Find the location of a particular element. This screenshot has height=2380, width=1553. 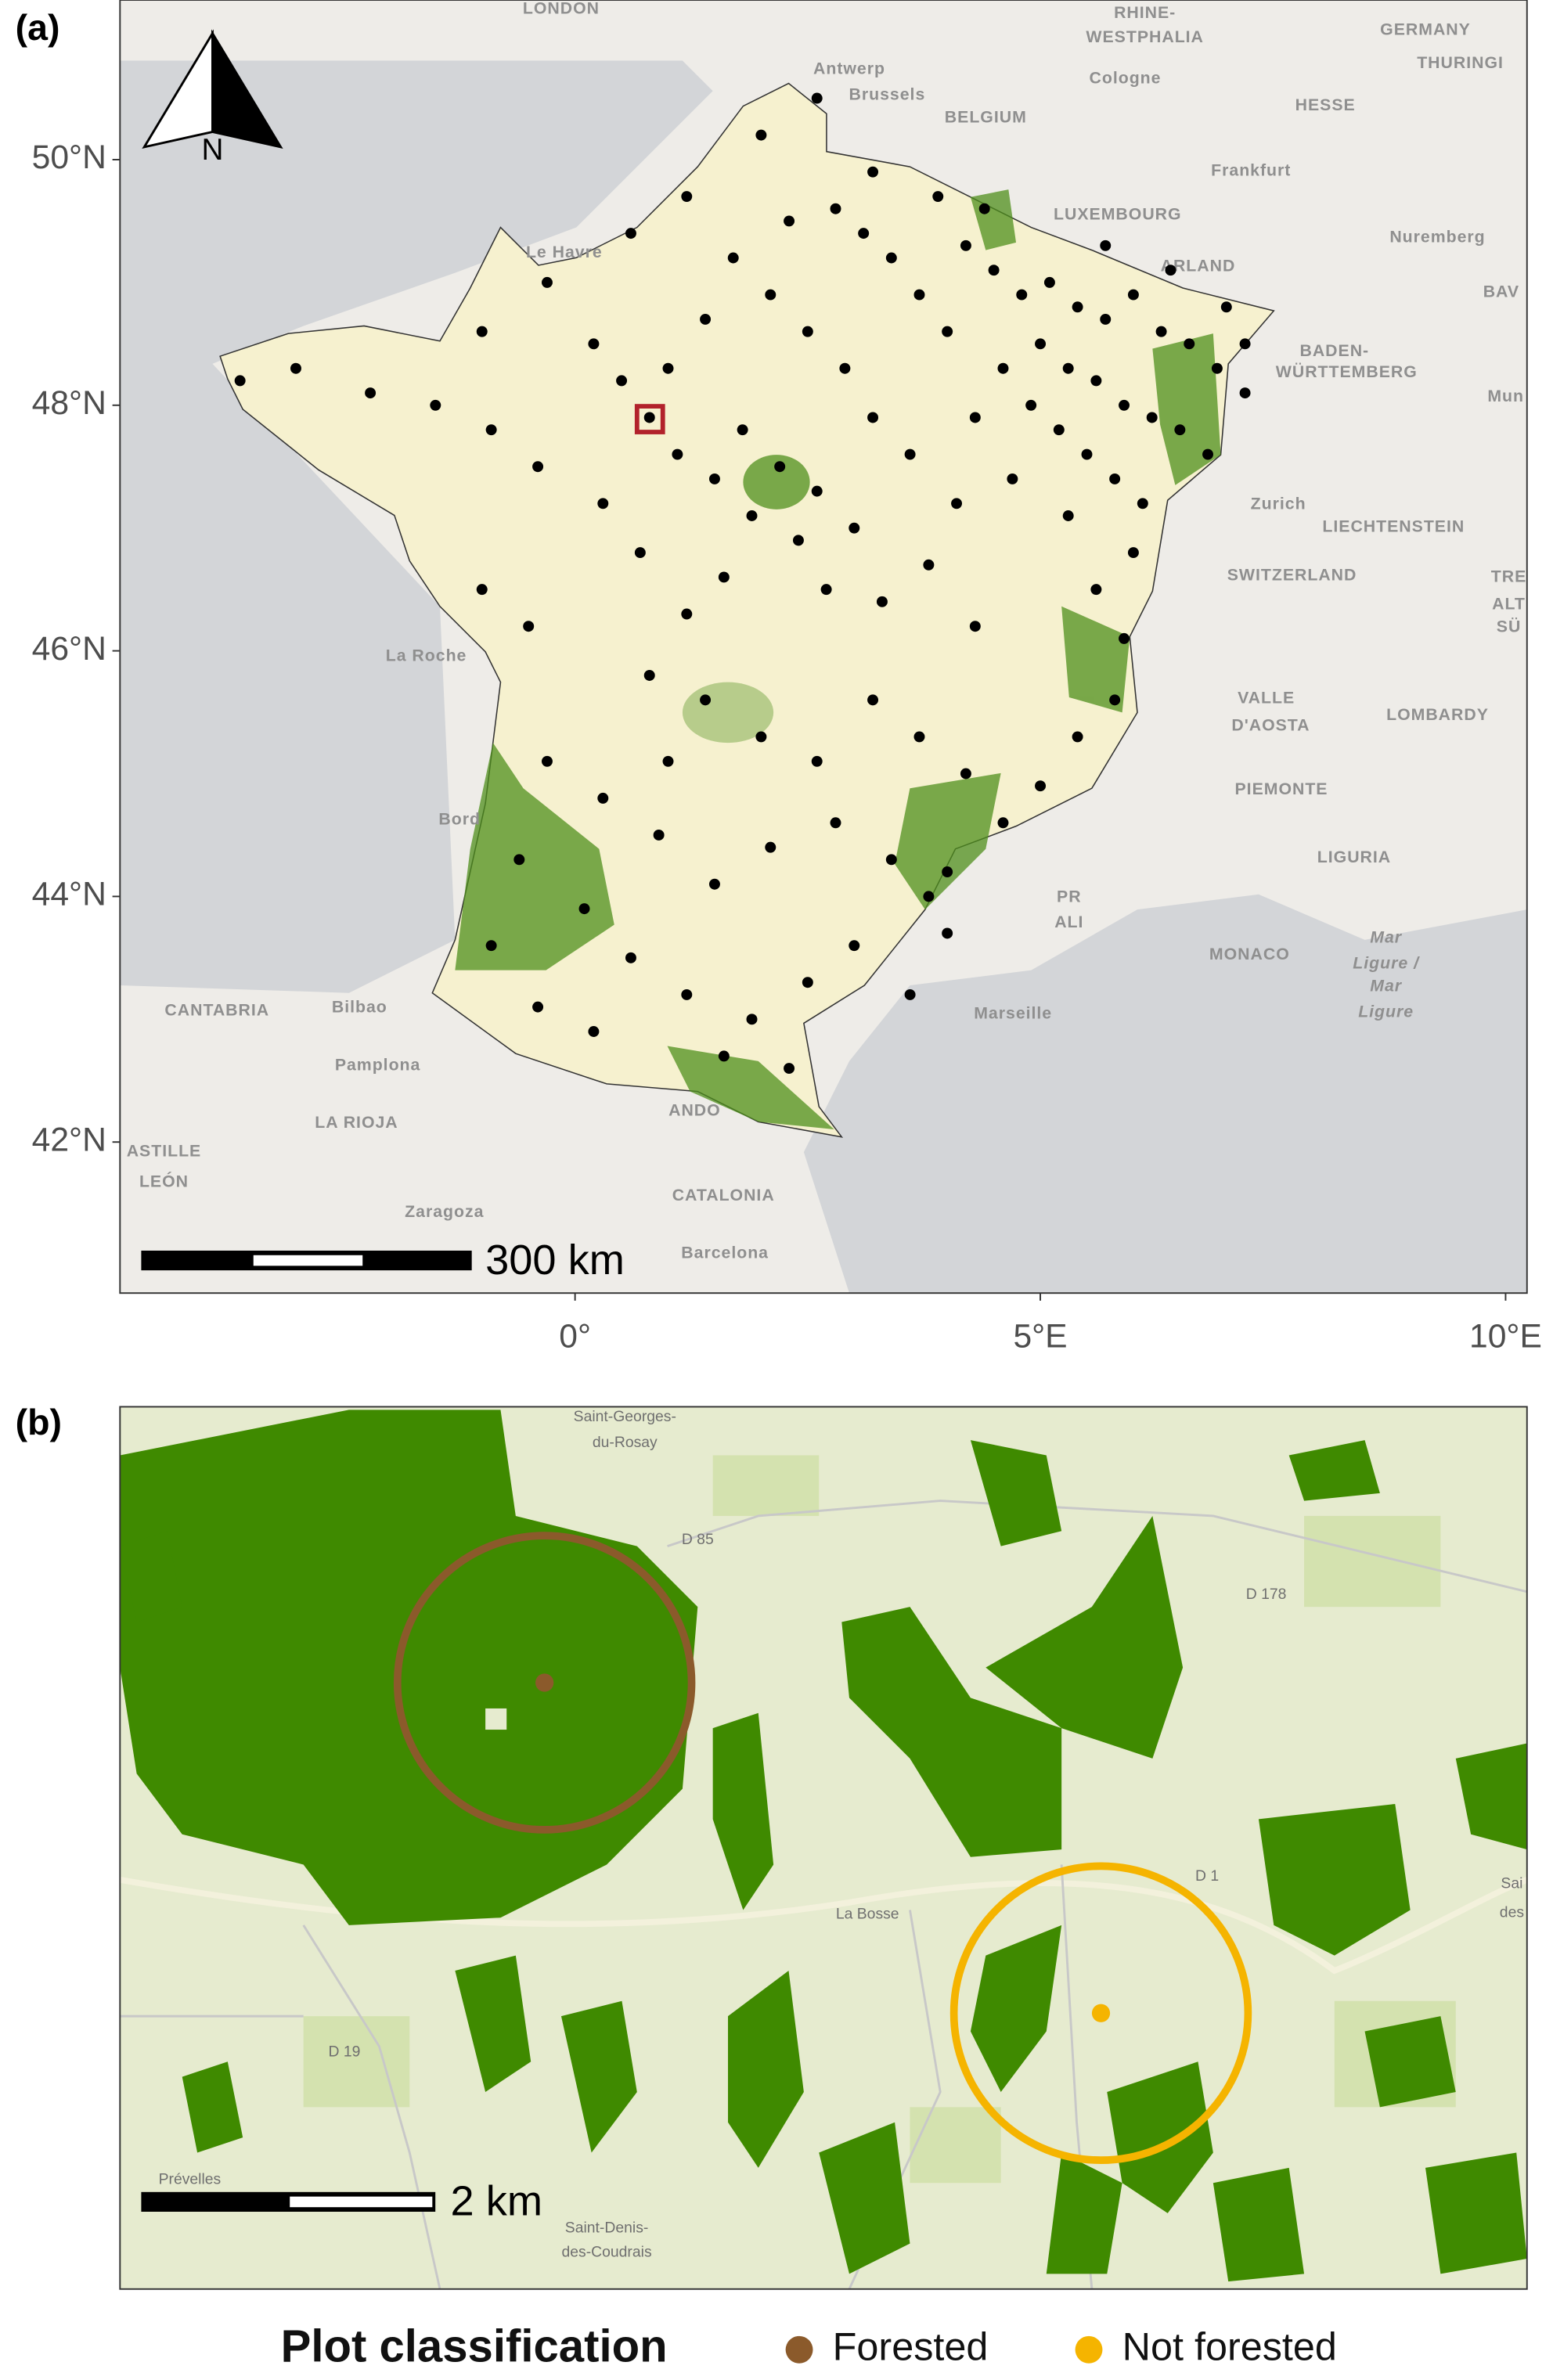

place-label: Ligure / is located at coordinates (1386, 963).